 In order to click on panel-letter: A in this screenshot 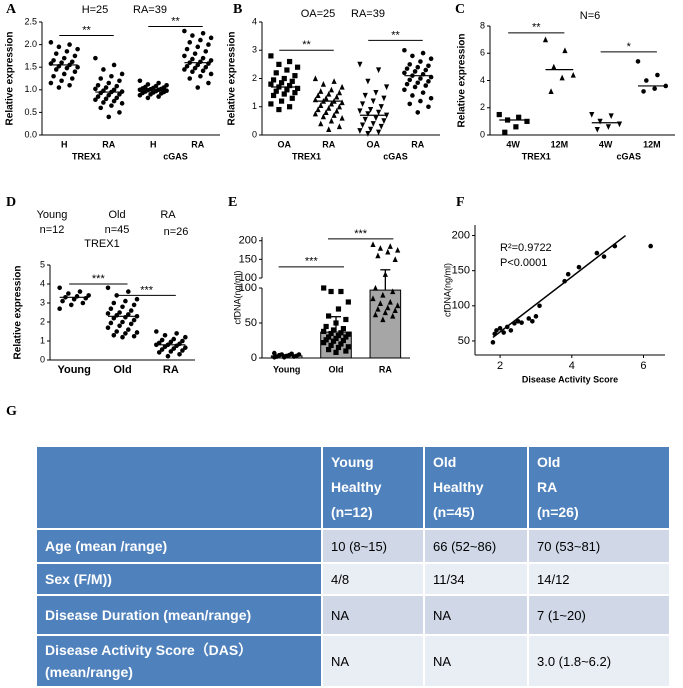, I will do `click(11, 9)`.